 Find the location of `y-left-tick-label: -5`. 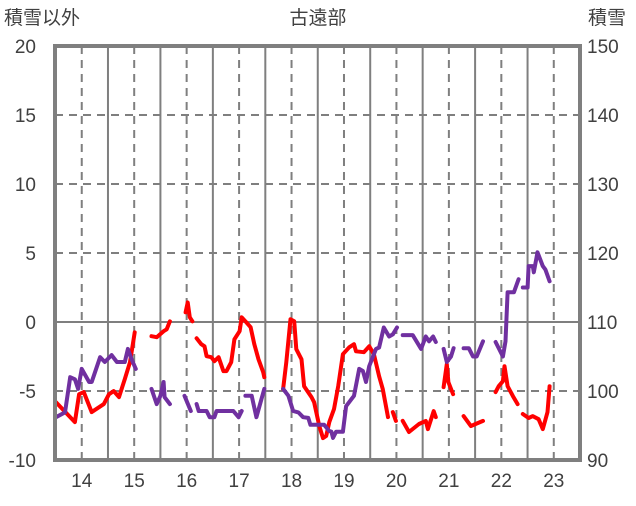

y-left-tick-label: -5 is located at coordinates (27, 392).